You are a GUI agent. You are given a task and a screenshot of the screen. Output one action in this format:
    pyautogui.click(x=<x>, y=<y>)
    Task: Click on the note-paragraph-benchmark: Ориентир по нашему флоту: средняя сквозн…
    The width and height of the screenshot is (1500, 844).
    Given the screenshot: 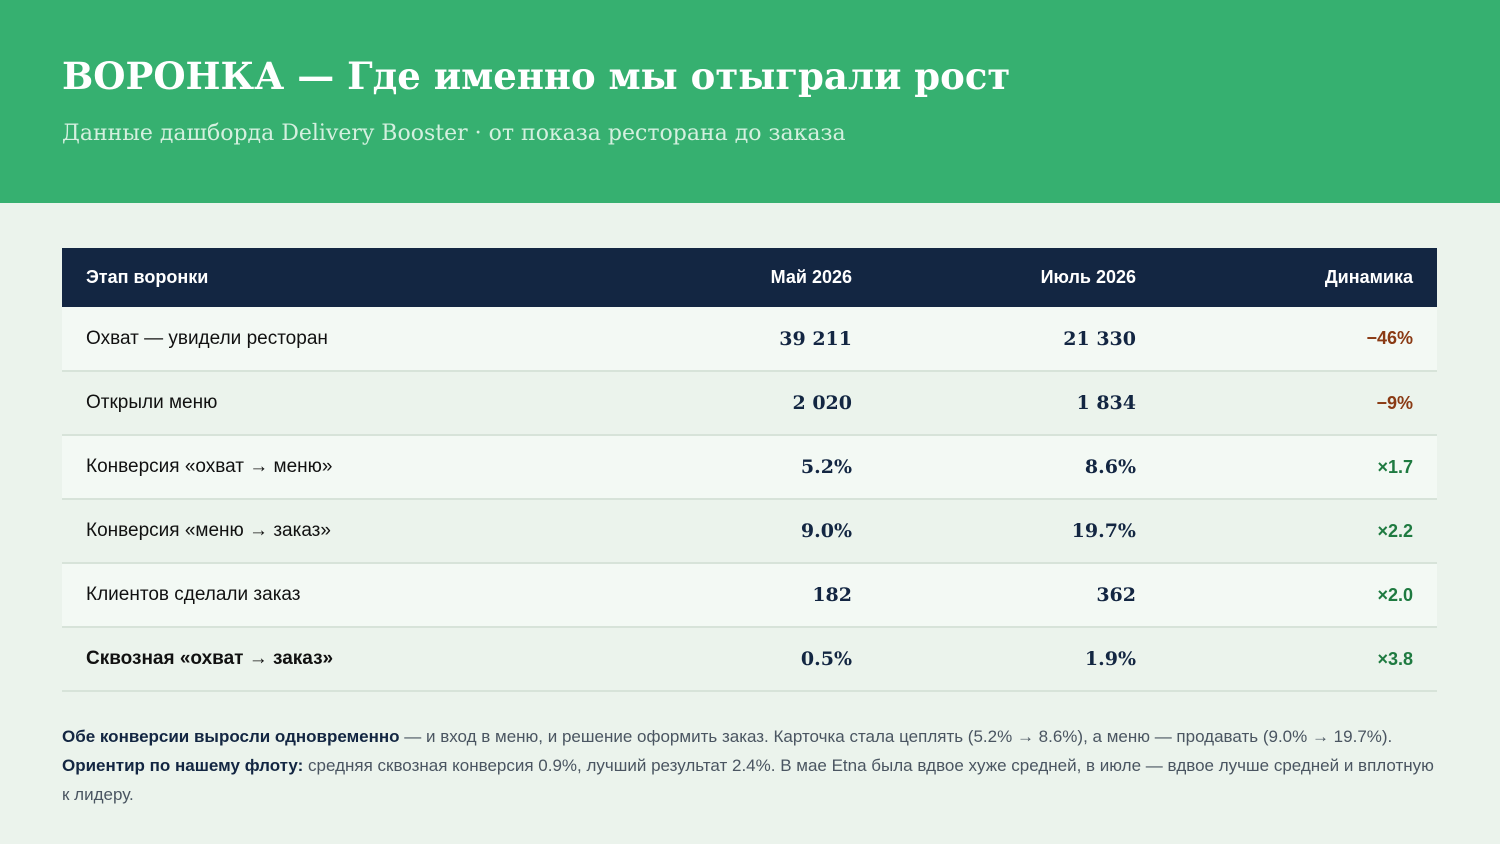 What is the action you would take?
    pyautogui.click(x=749, y=780)
    